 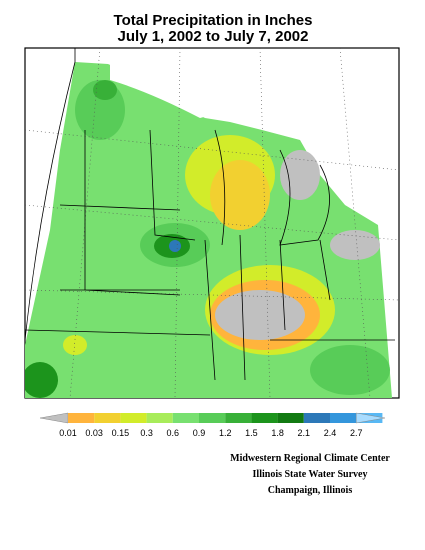 What do you see at coordinates (304, 433) in the screenshot?
I see `legend-level-label: 2.1` at bounding box center [304, 433].